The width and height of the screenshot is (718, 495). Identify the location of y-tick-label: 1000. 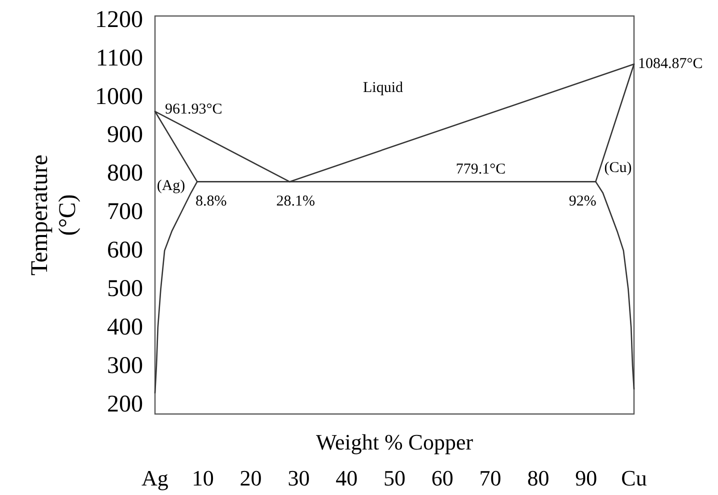
(119, 97).